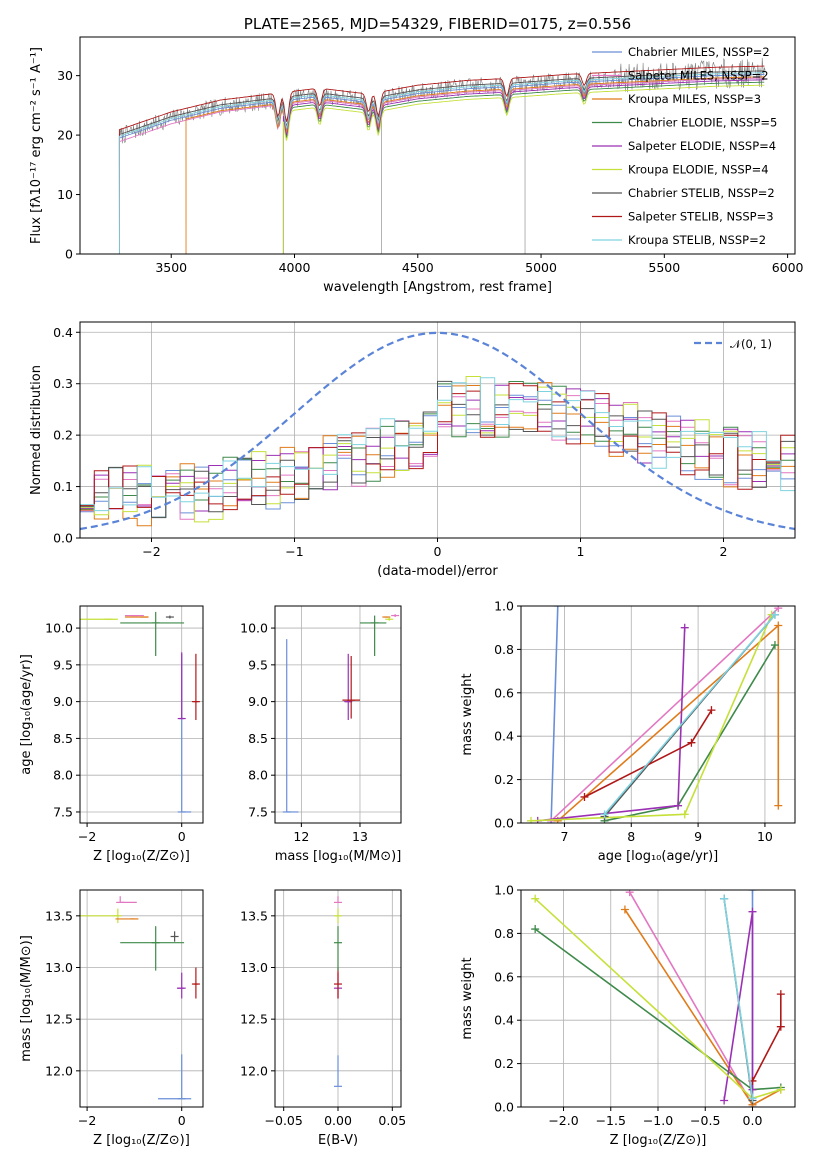 Image resolution: width=819 pixels, height=1170 pixels. Describe the element at coordinates (658, 1120) in the screenshot. I see `x-tick-label: −1.0` at that location.